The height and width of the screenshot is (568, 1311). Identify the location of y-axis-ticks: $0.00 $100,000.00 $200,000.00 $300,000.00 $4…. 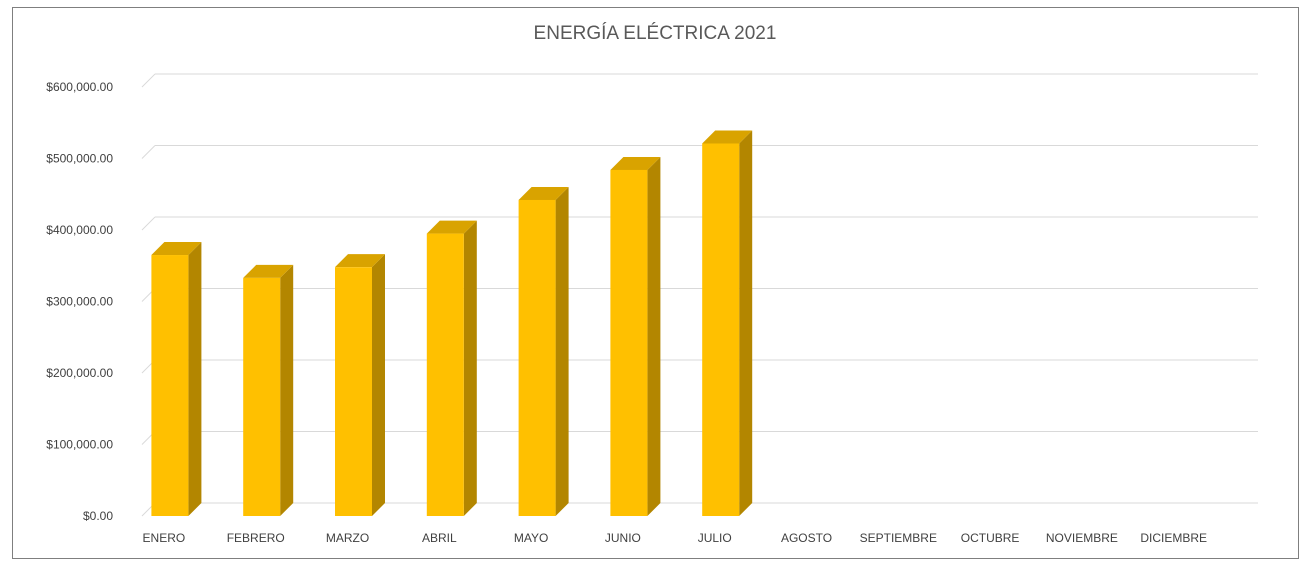
(79, 301).